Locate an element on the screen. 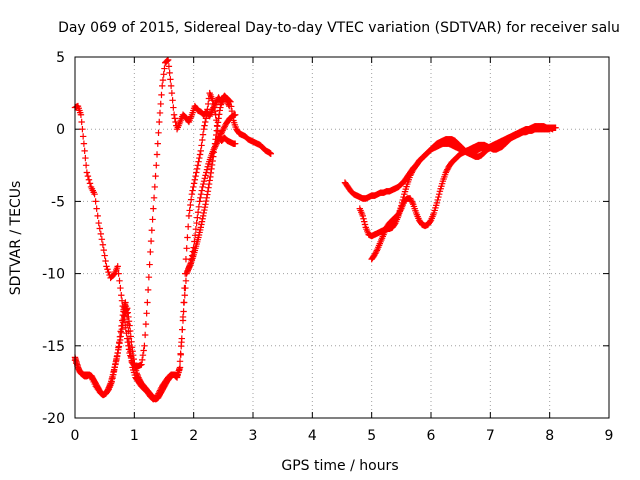 This screenshot has height=480, width=640. x-tick-label: 9 is located at coordinates (609, 436).